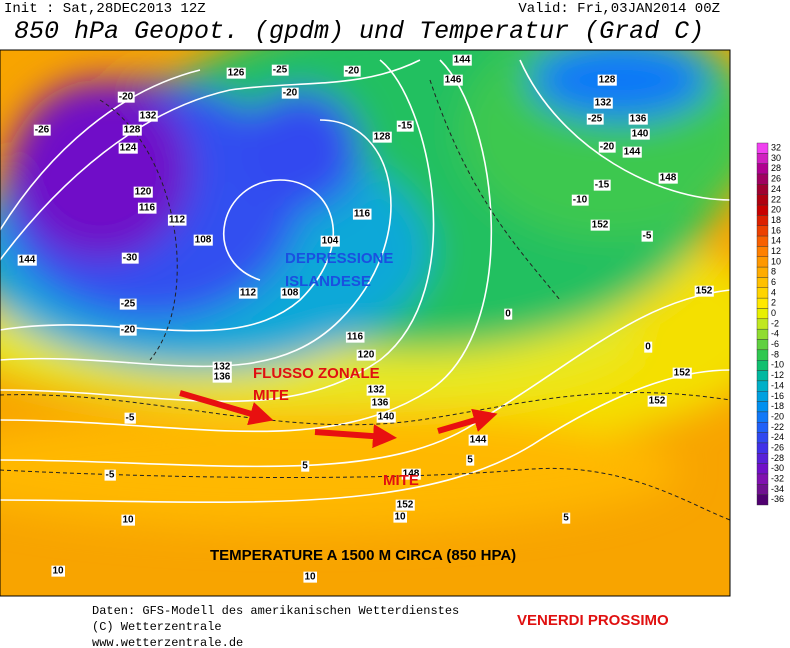 This screenshot has width=790, height=648. What do you see at coordinates (363, 555) in the screenshot?
I see `annotation: TEMPERATURE A 1500 M CIRCA (850 HPA)` at bounding box center [363, 555].